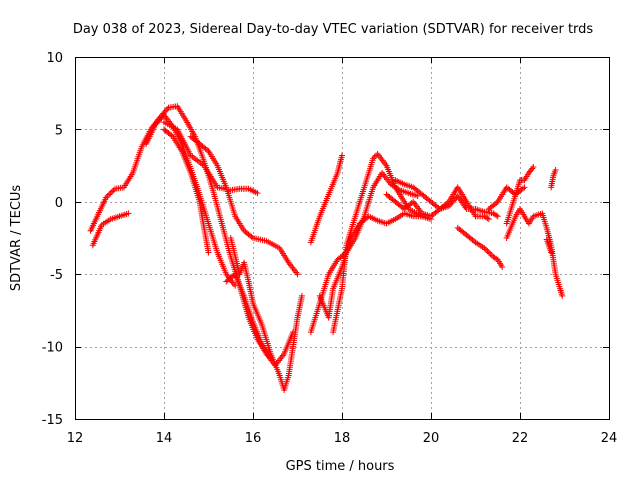  Describe the element at coordinates (59, 203) in the screenshot. I see `y-tick-label: 0` at that location.